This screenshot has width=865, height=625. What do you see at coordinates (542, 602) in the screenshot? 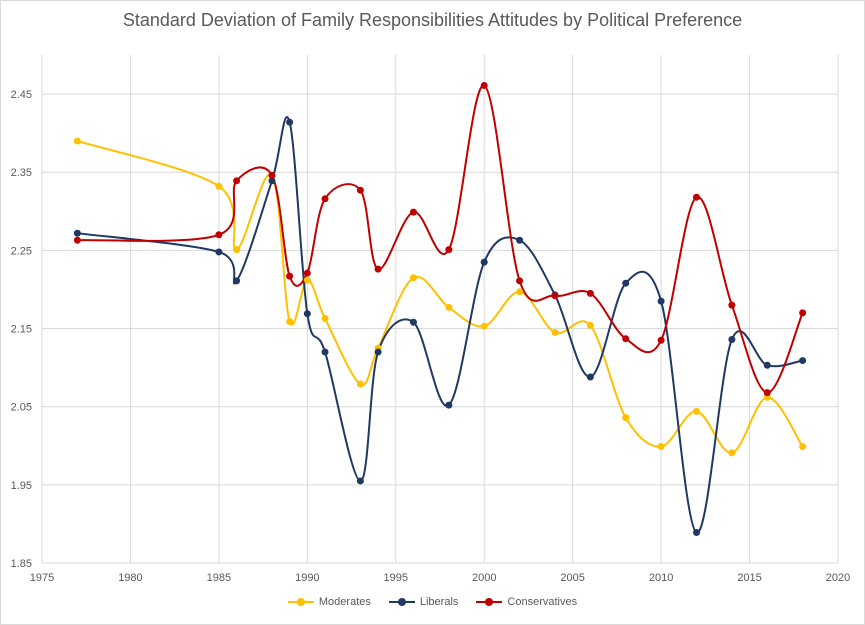
I see `legend-label-conservatives: Conservatives` at bounding box center [542, 602].